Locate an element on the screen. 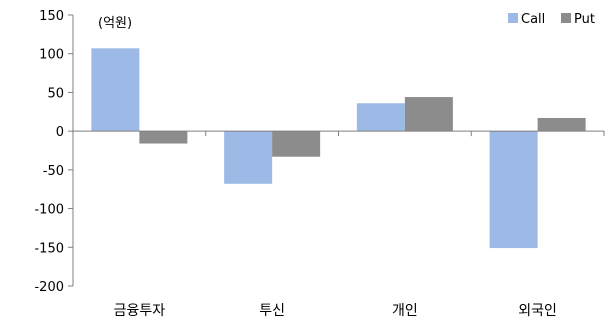 This screenshot has width=608, height=323. category-label: 투신 is located at coordinates (272, 311).